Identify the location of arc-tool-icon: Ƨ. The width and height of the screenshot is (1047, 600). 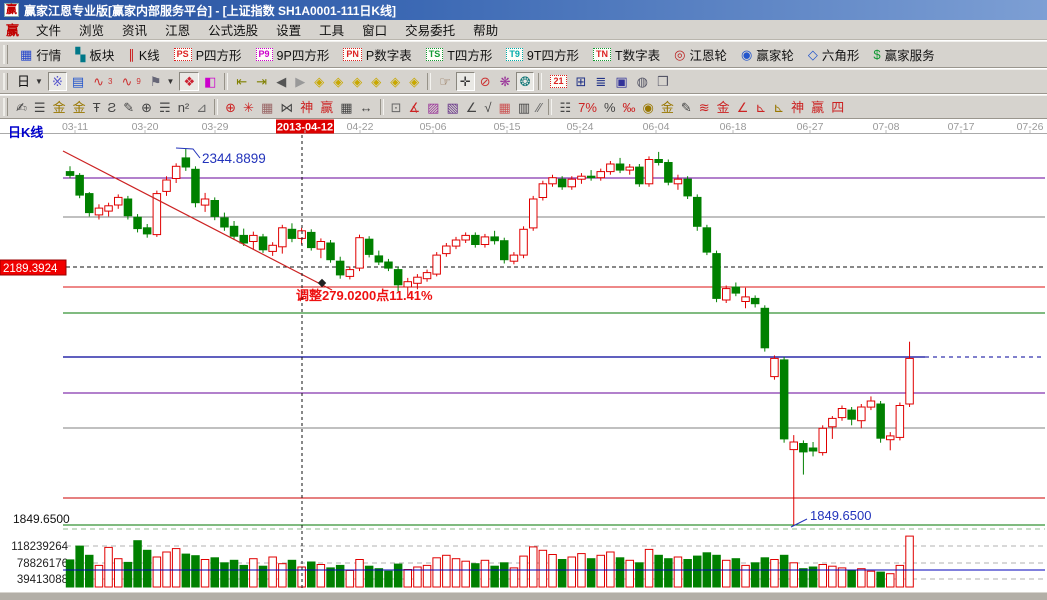
(112, 107).